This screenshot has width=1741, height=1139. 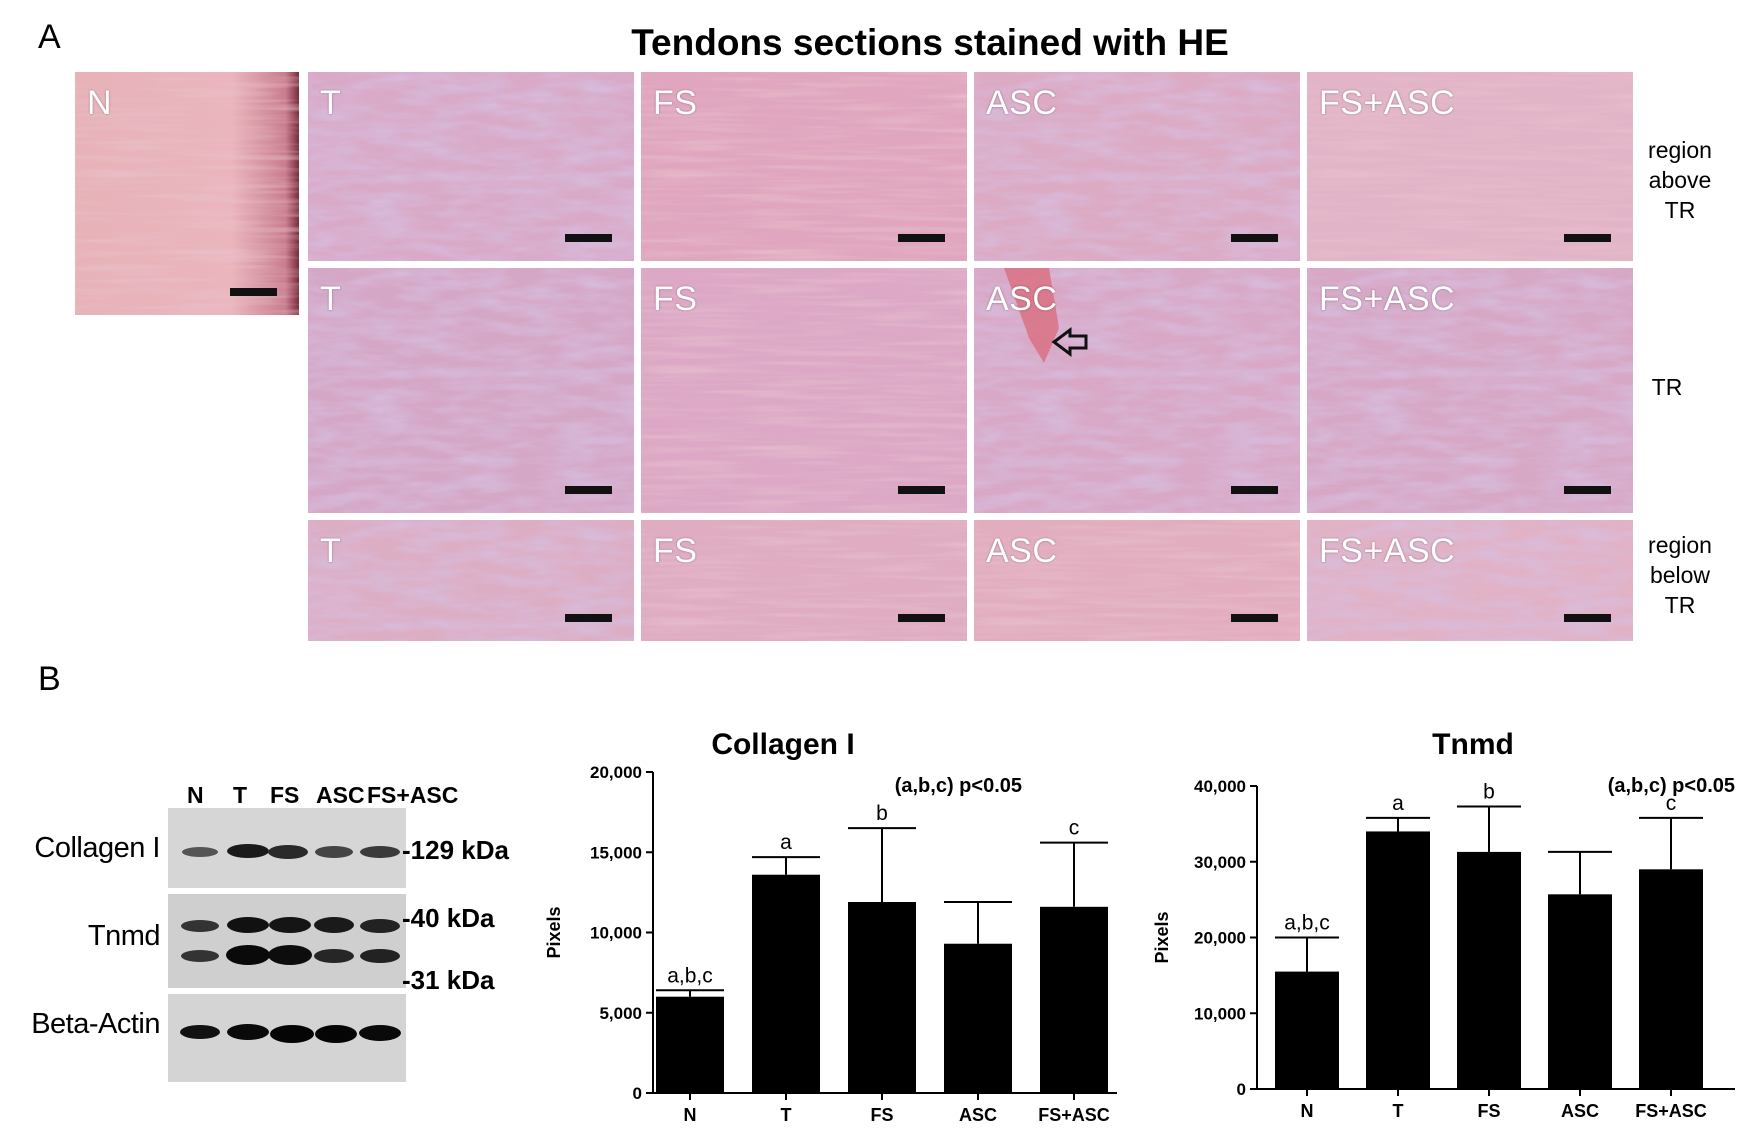 I want to click on micrograph-t-below: T, so click(x=471, y=580).